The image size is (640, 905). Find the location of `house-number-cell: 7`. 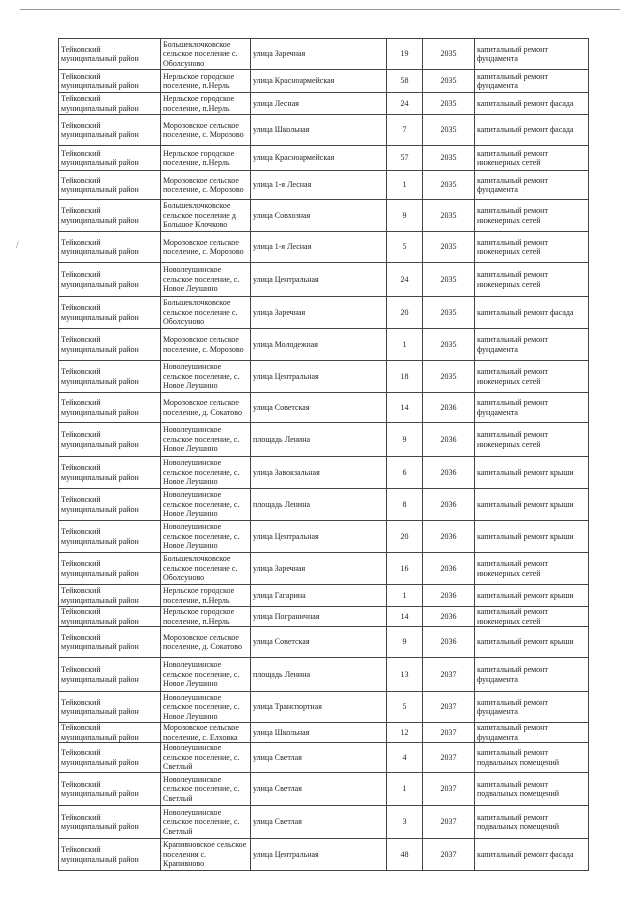

house-number-cell: 7 is located at coordinates (404, 130).